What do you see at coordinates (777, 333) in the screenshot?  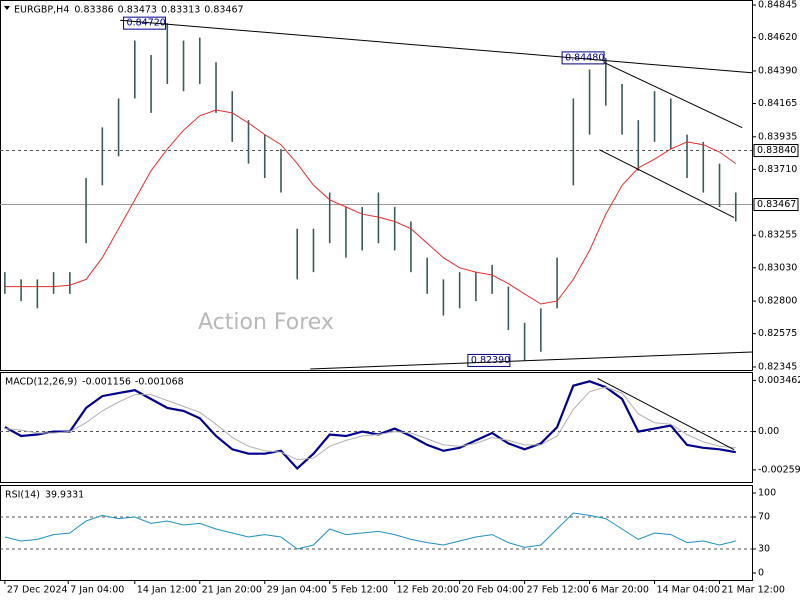 I see `y-tick-label: 0.82575` at bounding box center [777, 333].